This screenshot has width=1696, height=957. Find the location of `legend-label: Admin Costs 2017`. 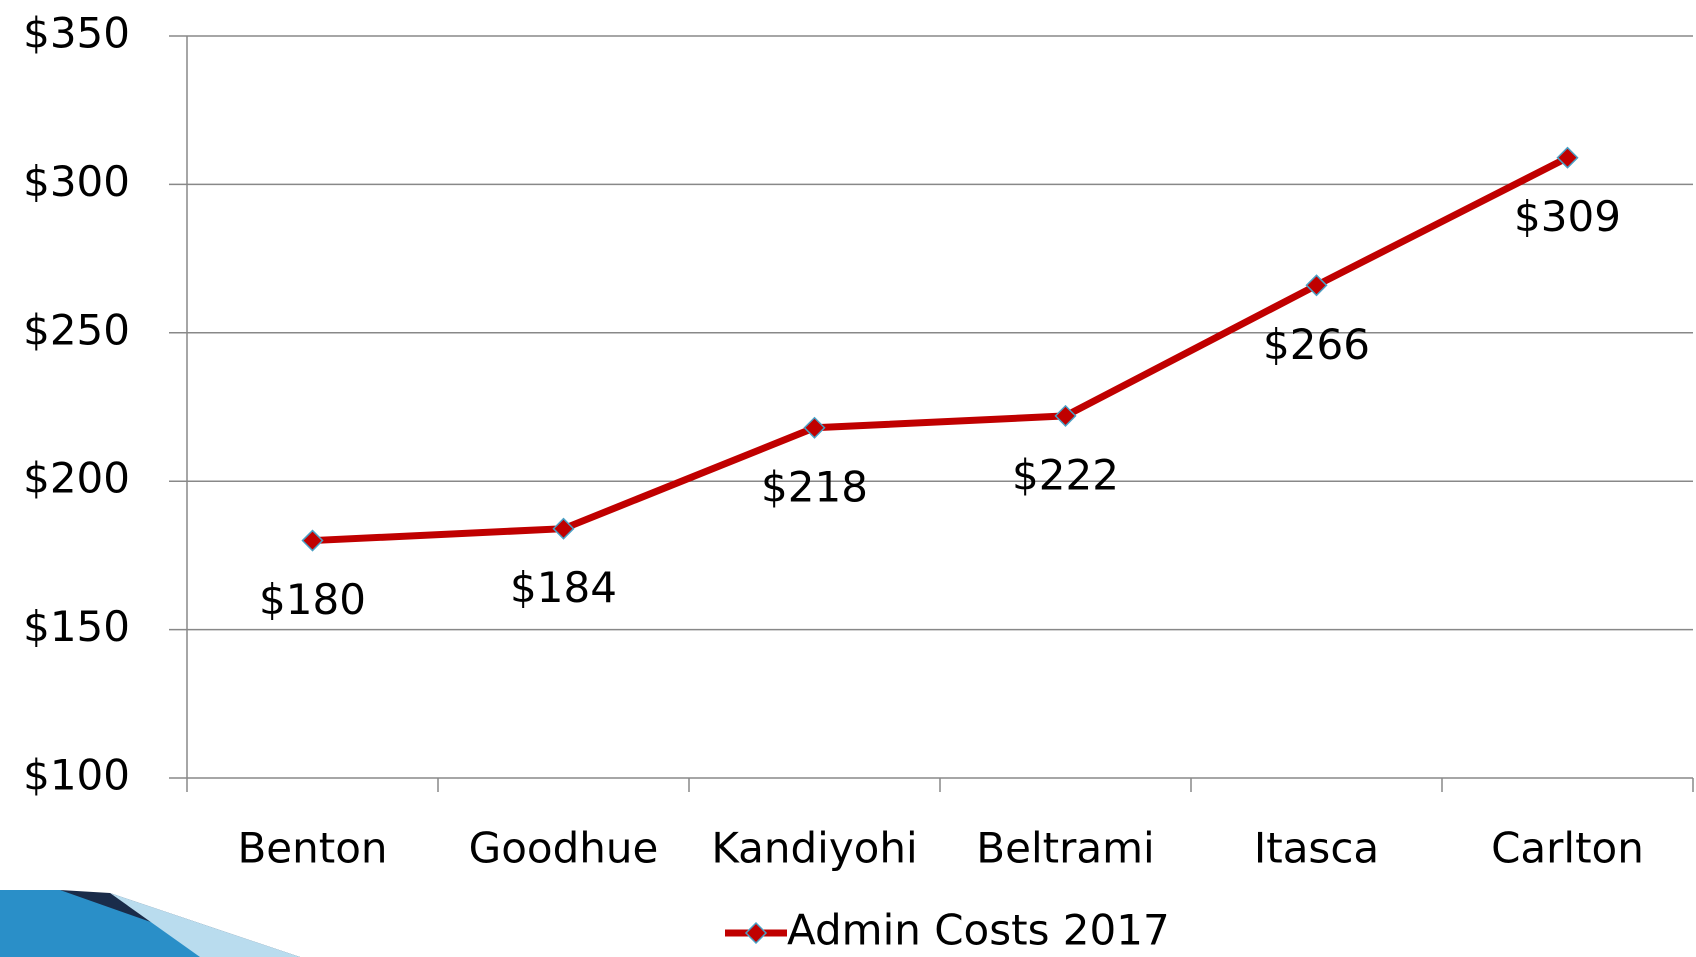

legend-label: Admin Costs 2017 is located at coordinates (978, 930).